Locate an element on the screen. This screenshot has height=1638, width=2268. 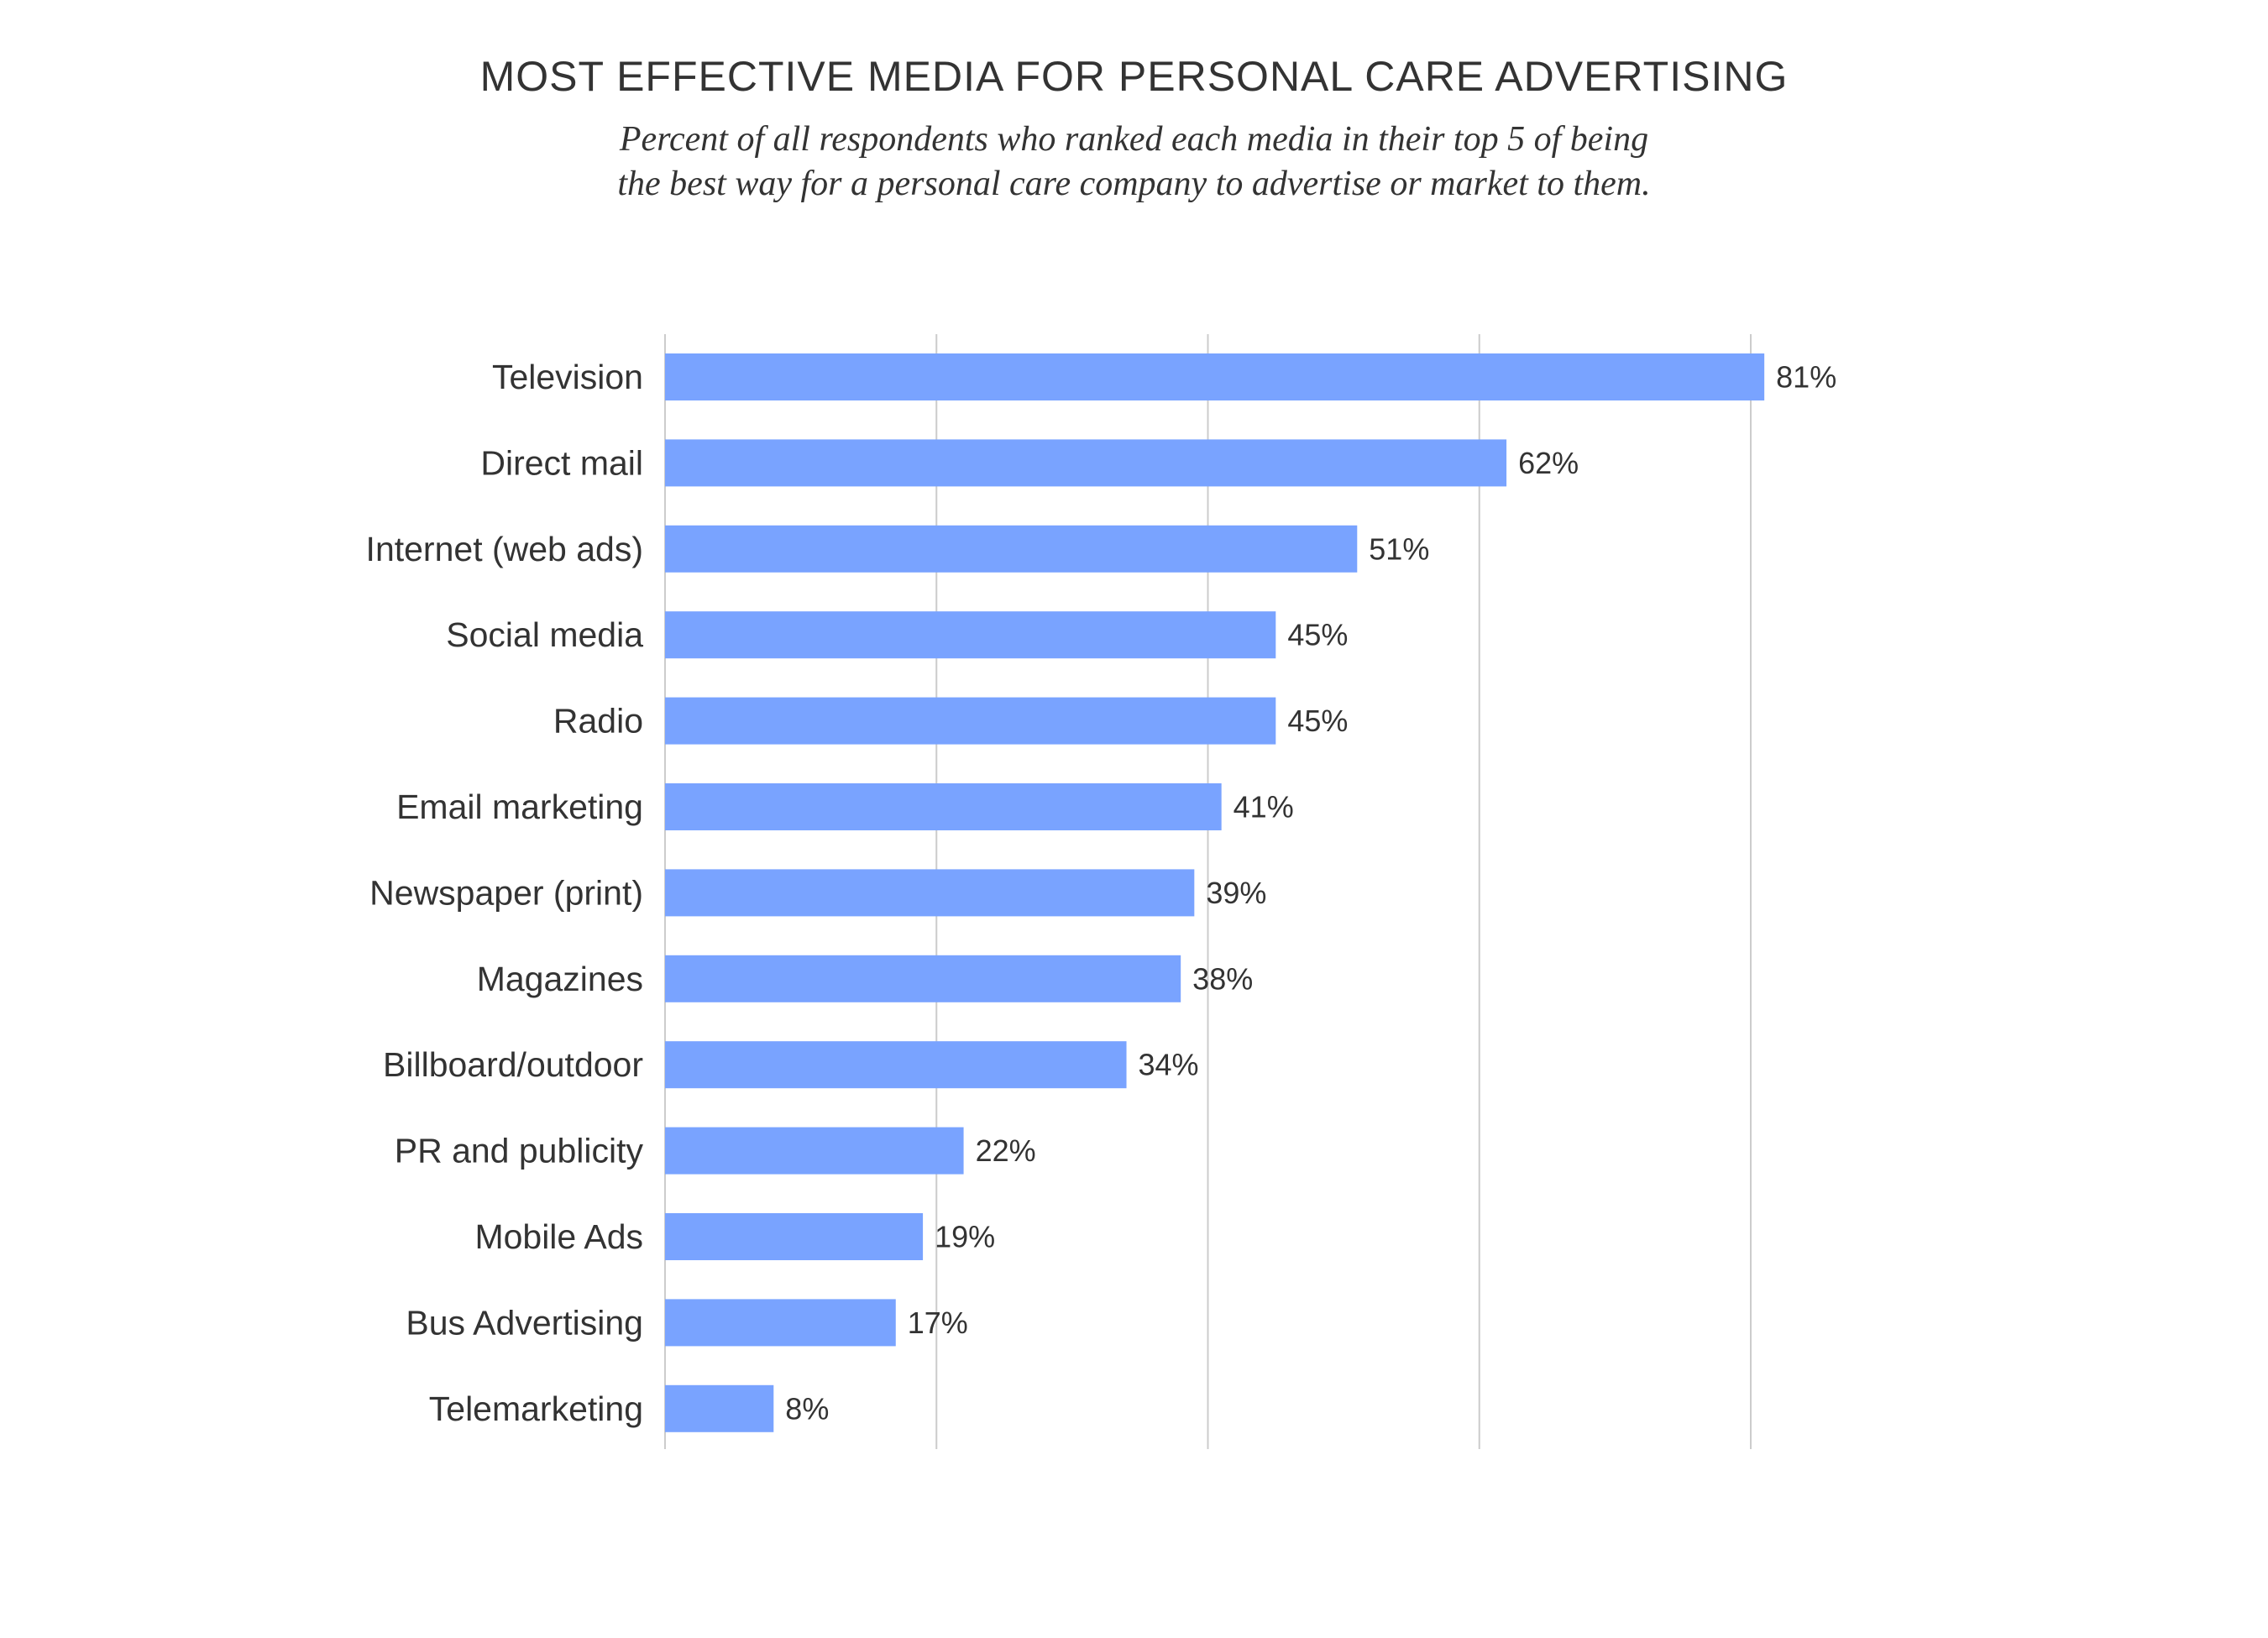
category-label-6: Newspaper (print) is located at coordinates (506, 892).